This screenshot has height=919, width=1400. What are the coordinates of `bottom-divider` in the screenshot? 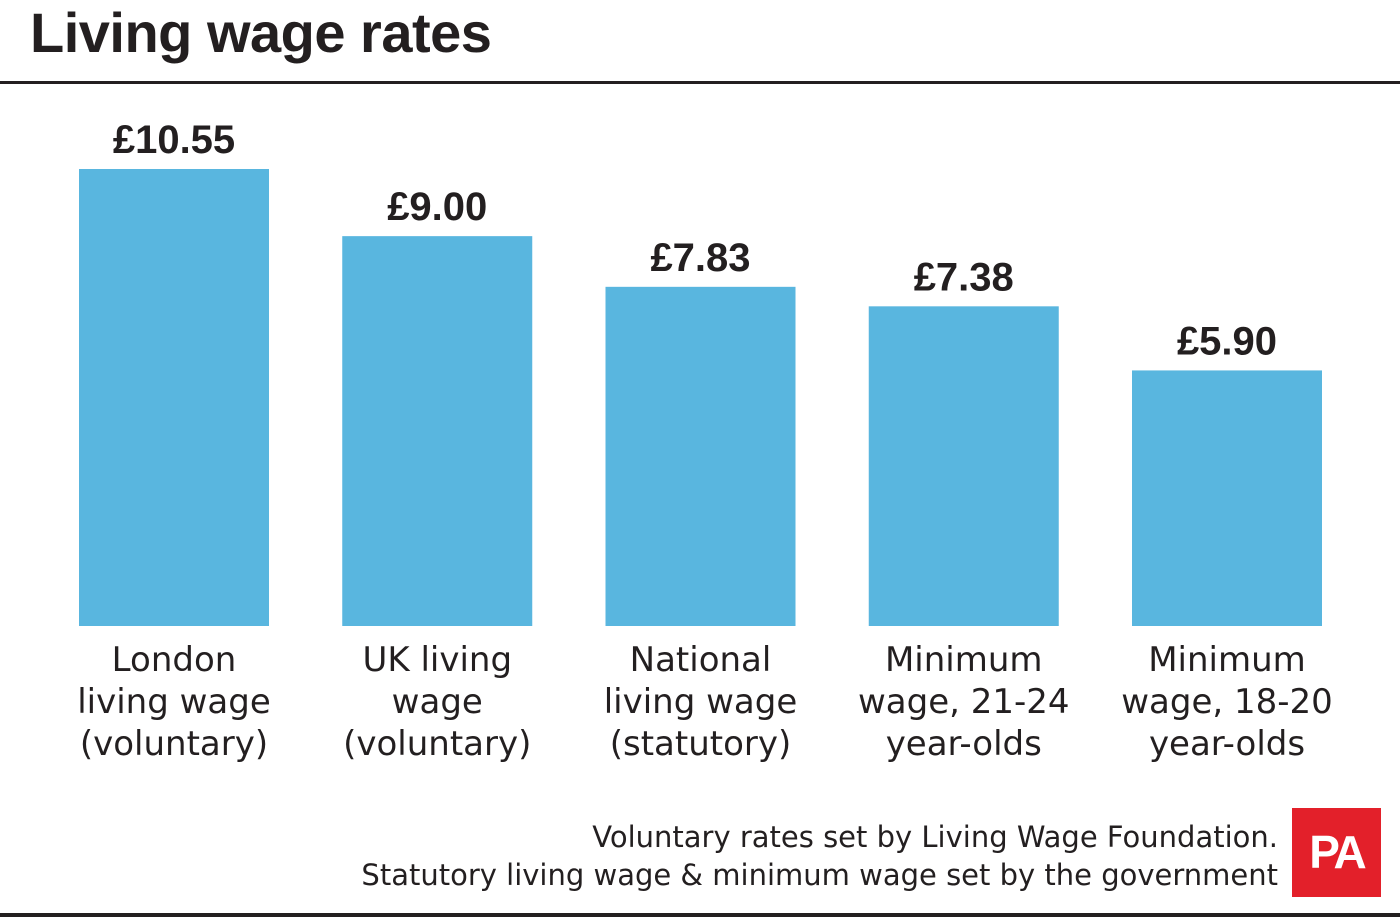 It's located at (700, 915).